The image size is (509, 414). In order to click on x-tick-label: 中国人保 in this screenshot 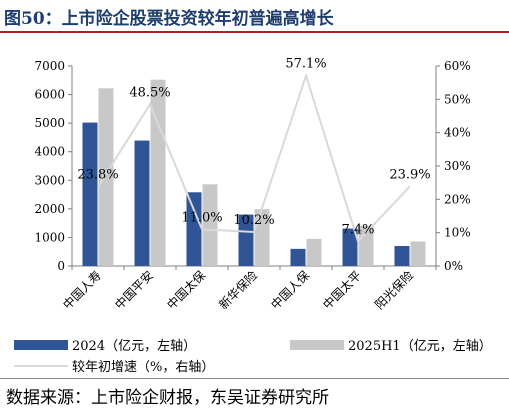, I will do `click(290, 290)`.